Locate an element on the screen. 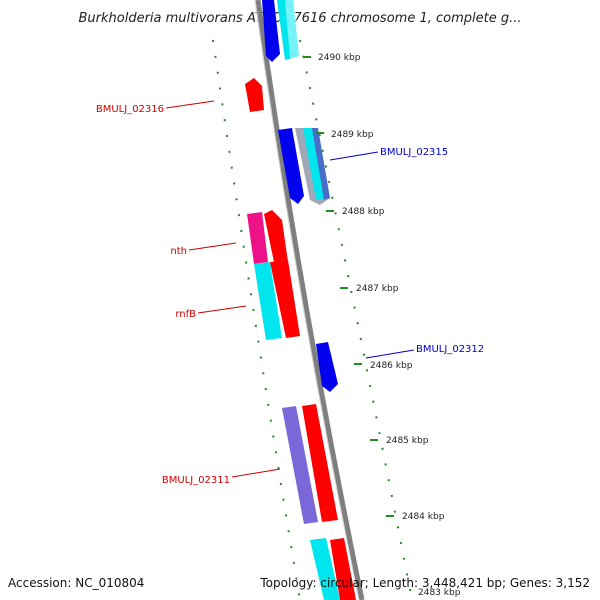 This screenshot has height=600, width=600. tick-label: 2487 kbp is located at coordinates (377, 289).